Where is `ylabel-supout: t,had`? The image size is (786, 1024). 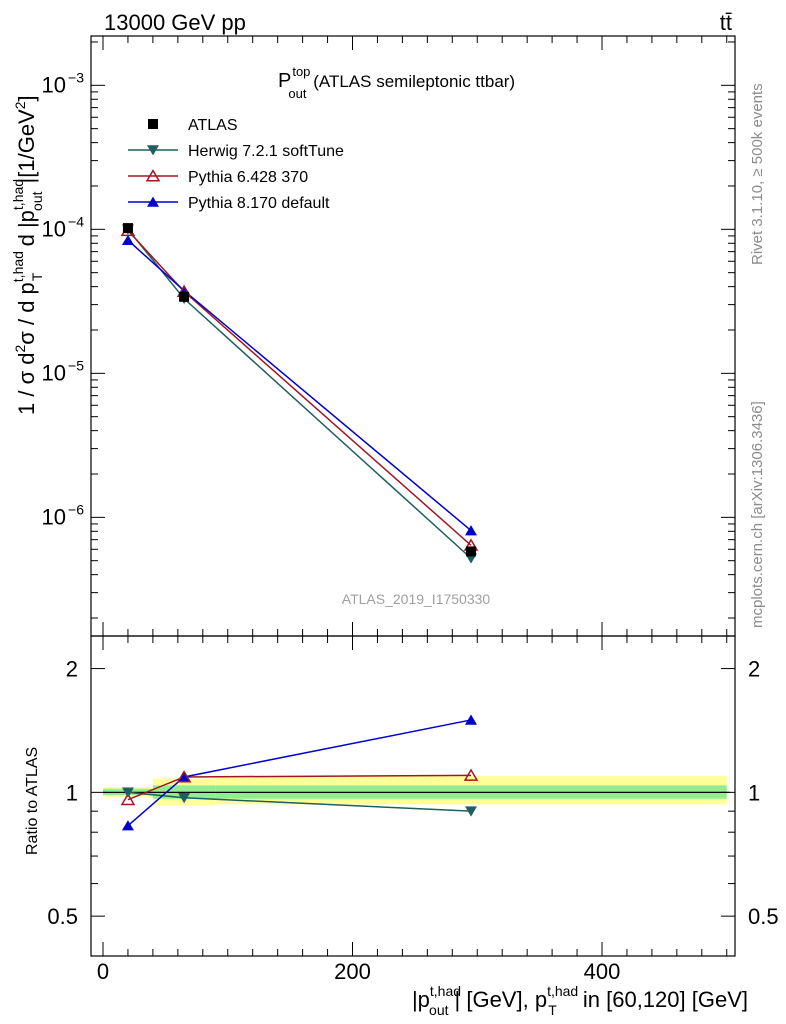 ylabel-supout: t,had is located at coordinates (18, 194).